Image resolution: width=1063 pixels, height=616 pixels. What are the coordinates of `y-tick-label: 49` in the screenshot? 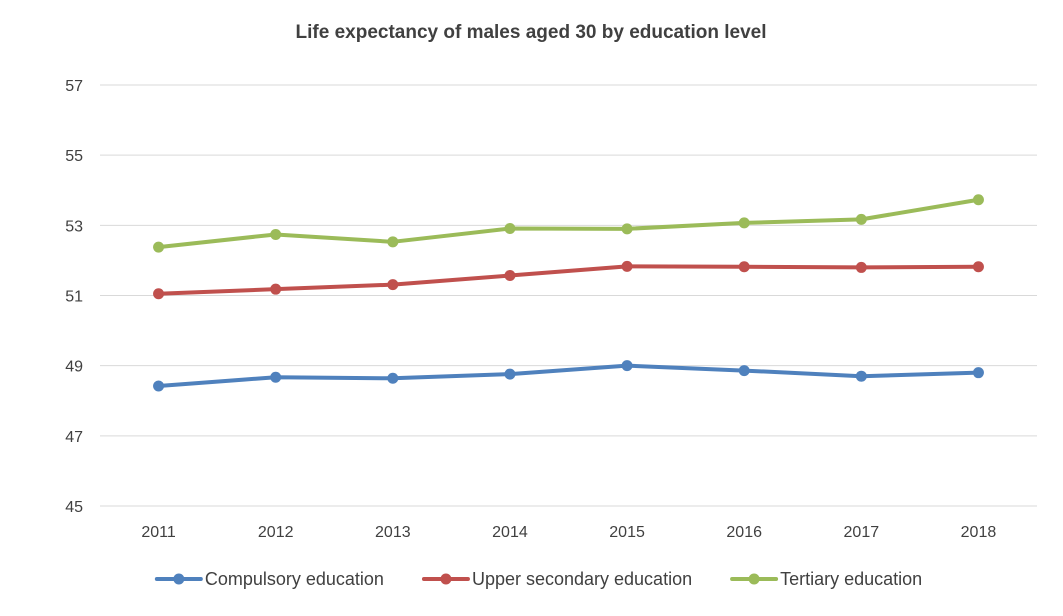 It's located at (74, 367).